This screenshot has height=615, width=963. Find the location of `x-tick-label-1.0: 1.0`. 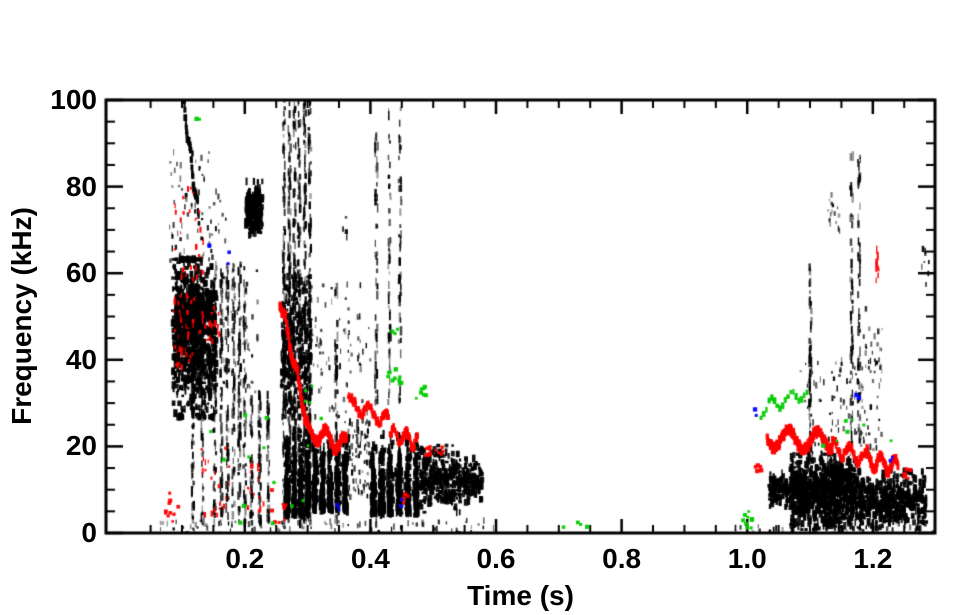

x-tick-label-1.0: 1.0 is located at coordinates (747, 558).